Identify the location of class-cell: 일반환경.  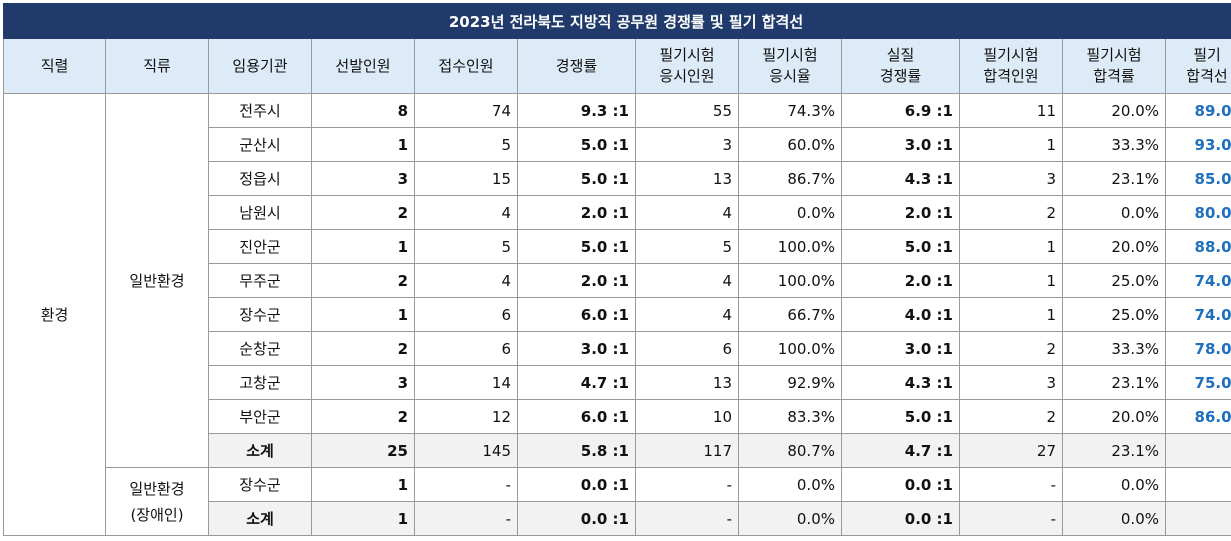
(157, 280).